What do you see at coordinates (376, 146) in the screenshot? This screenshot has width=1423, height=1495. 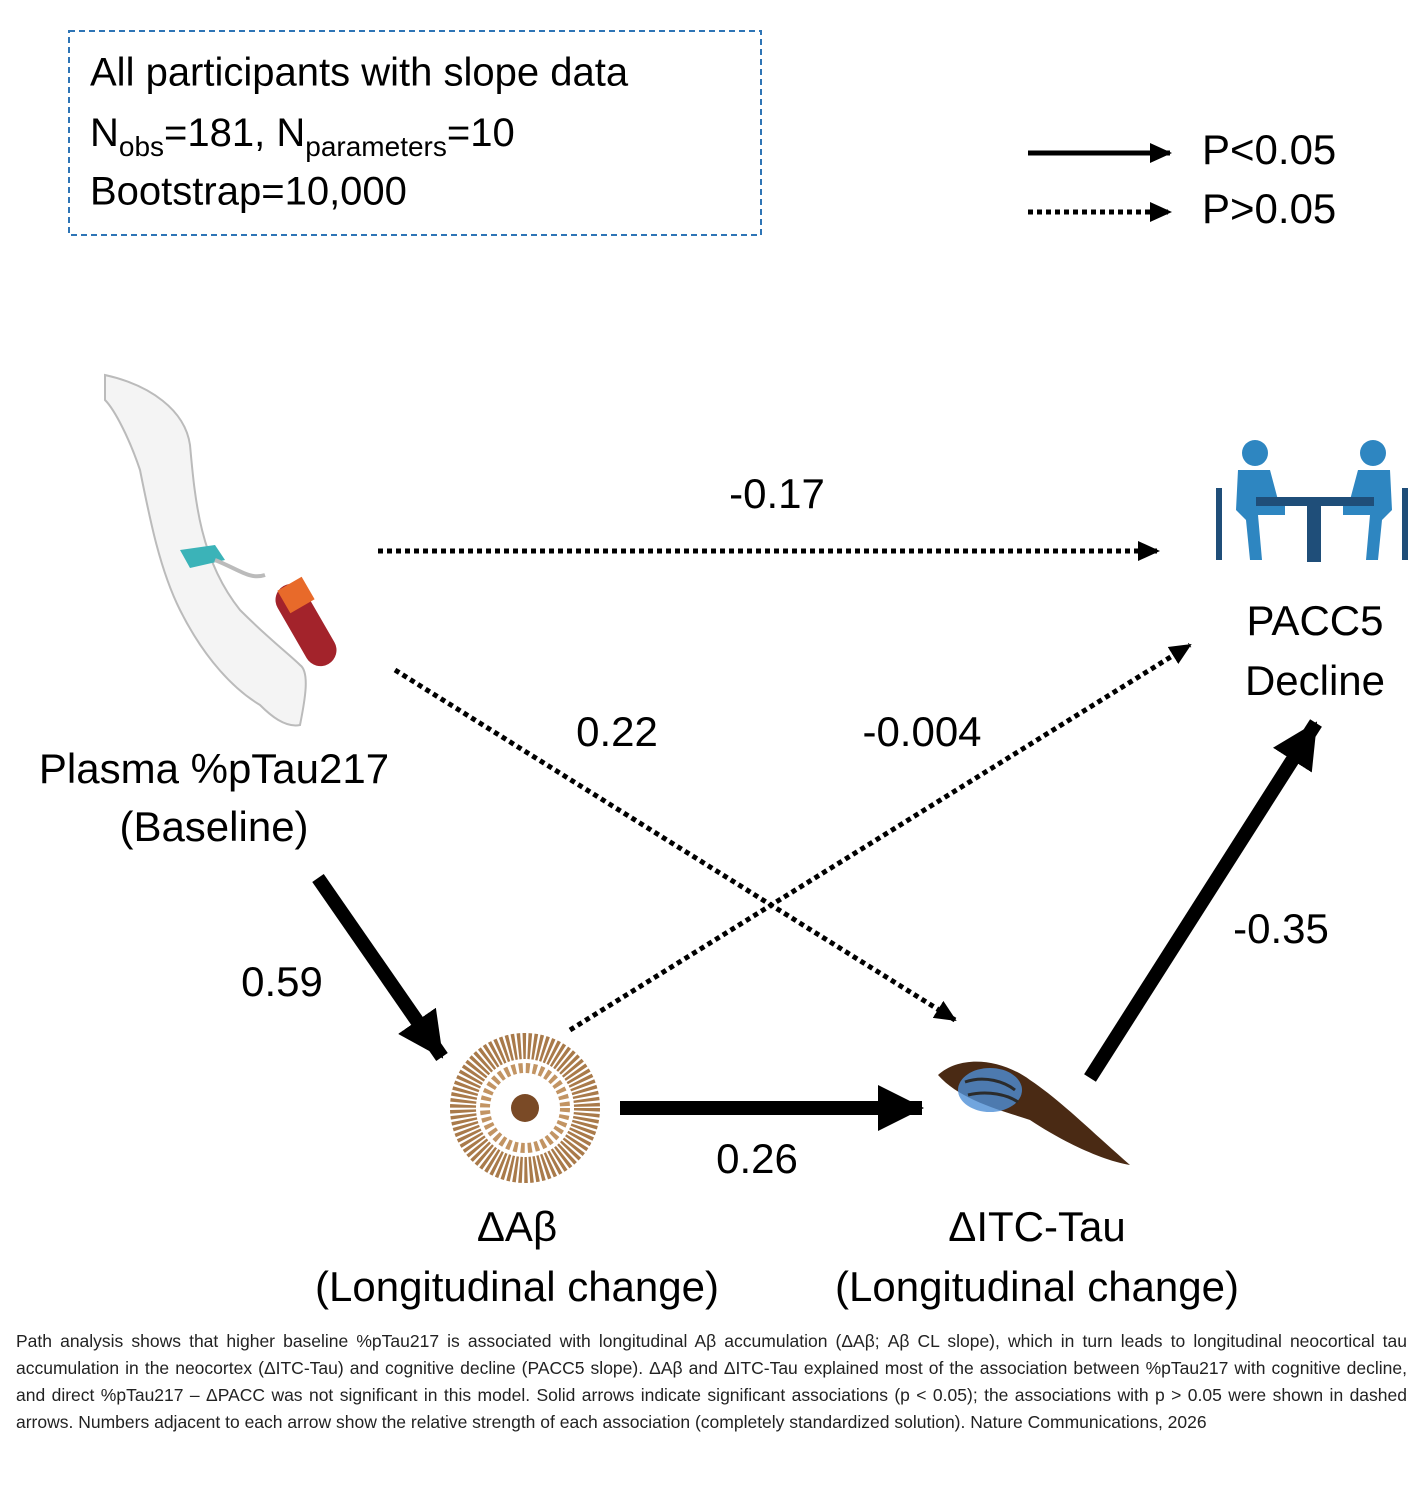 I see `subscript: parameters` at bounding box center [376, 146].